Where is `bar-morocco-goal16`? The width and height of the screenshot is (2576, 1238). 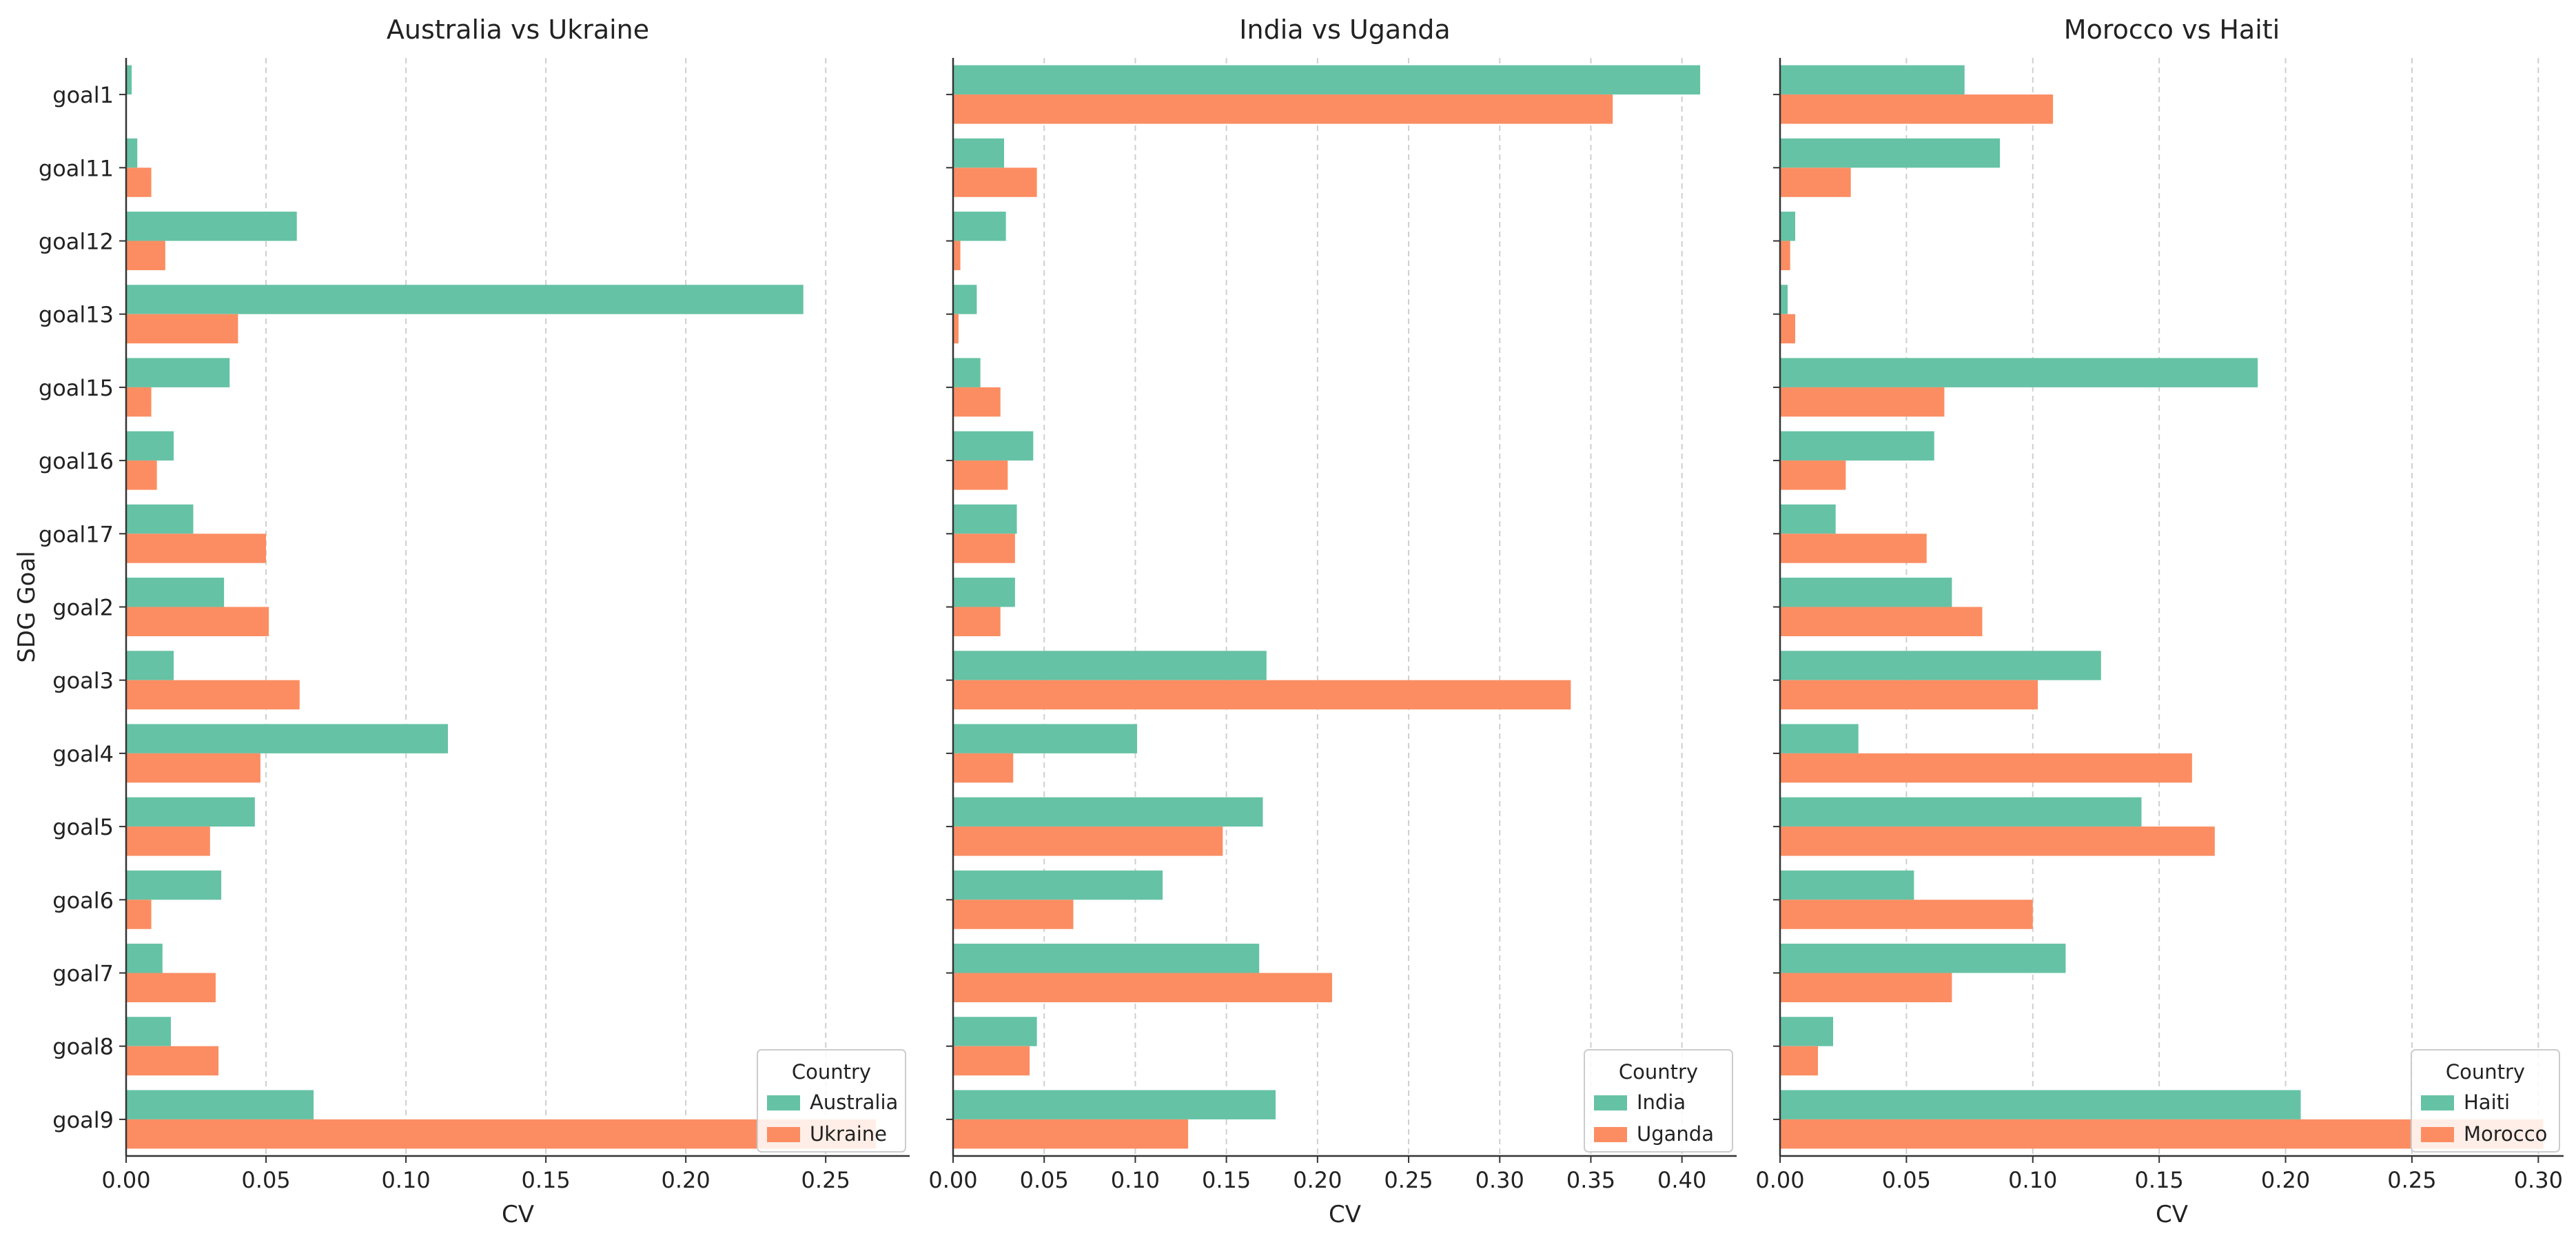
bar-morocco-goal16 is located at coordinates (1813, 475).